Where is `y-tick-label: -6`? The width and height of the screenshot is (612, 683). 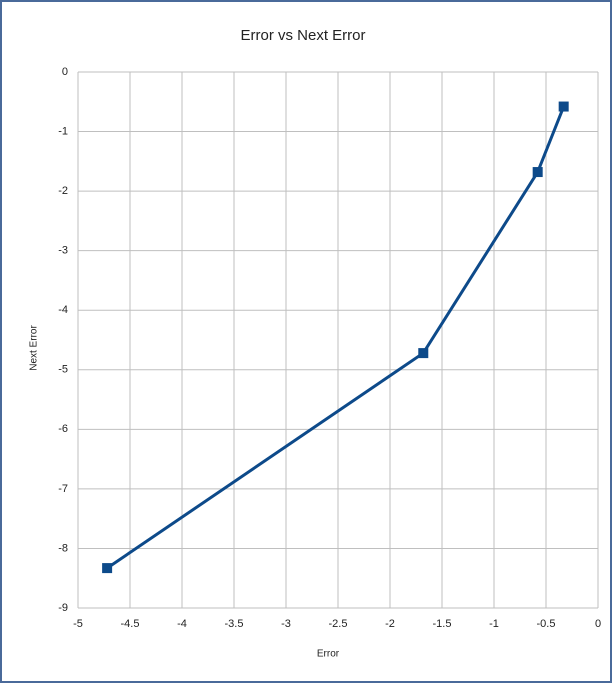
y-tick-label: -6 is located at coordinates (63, 429).